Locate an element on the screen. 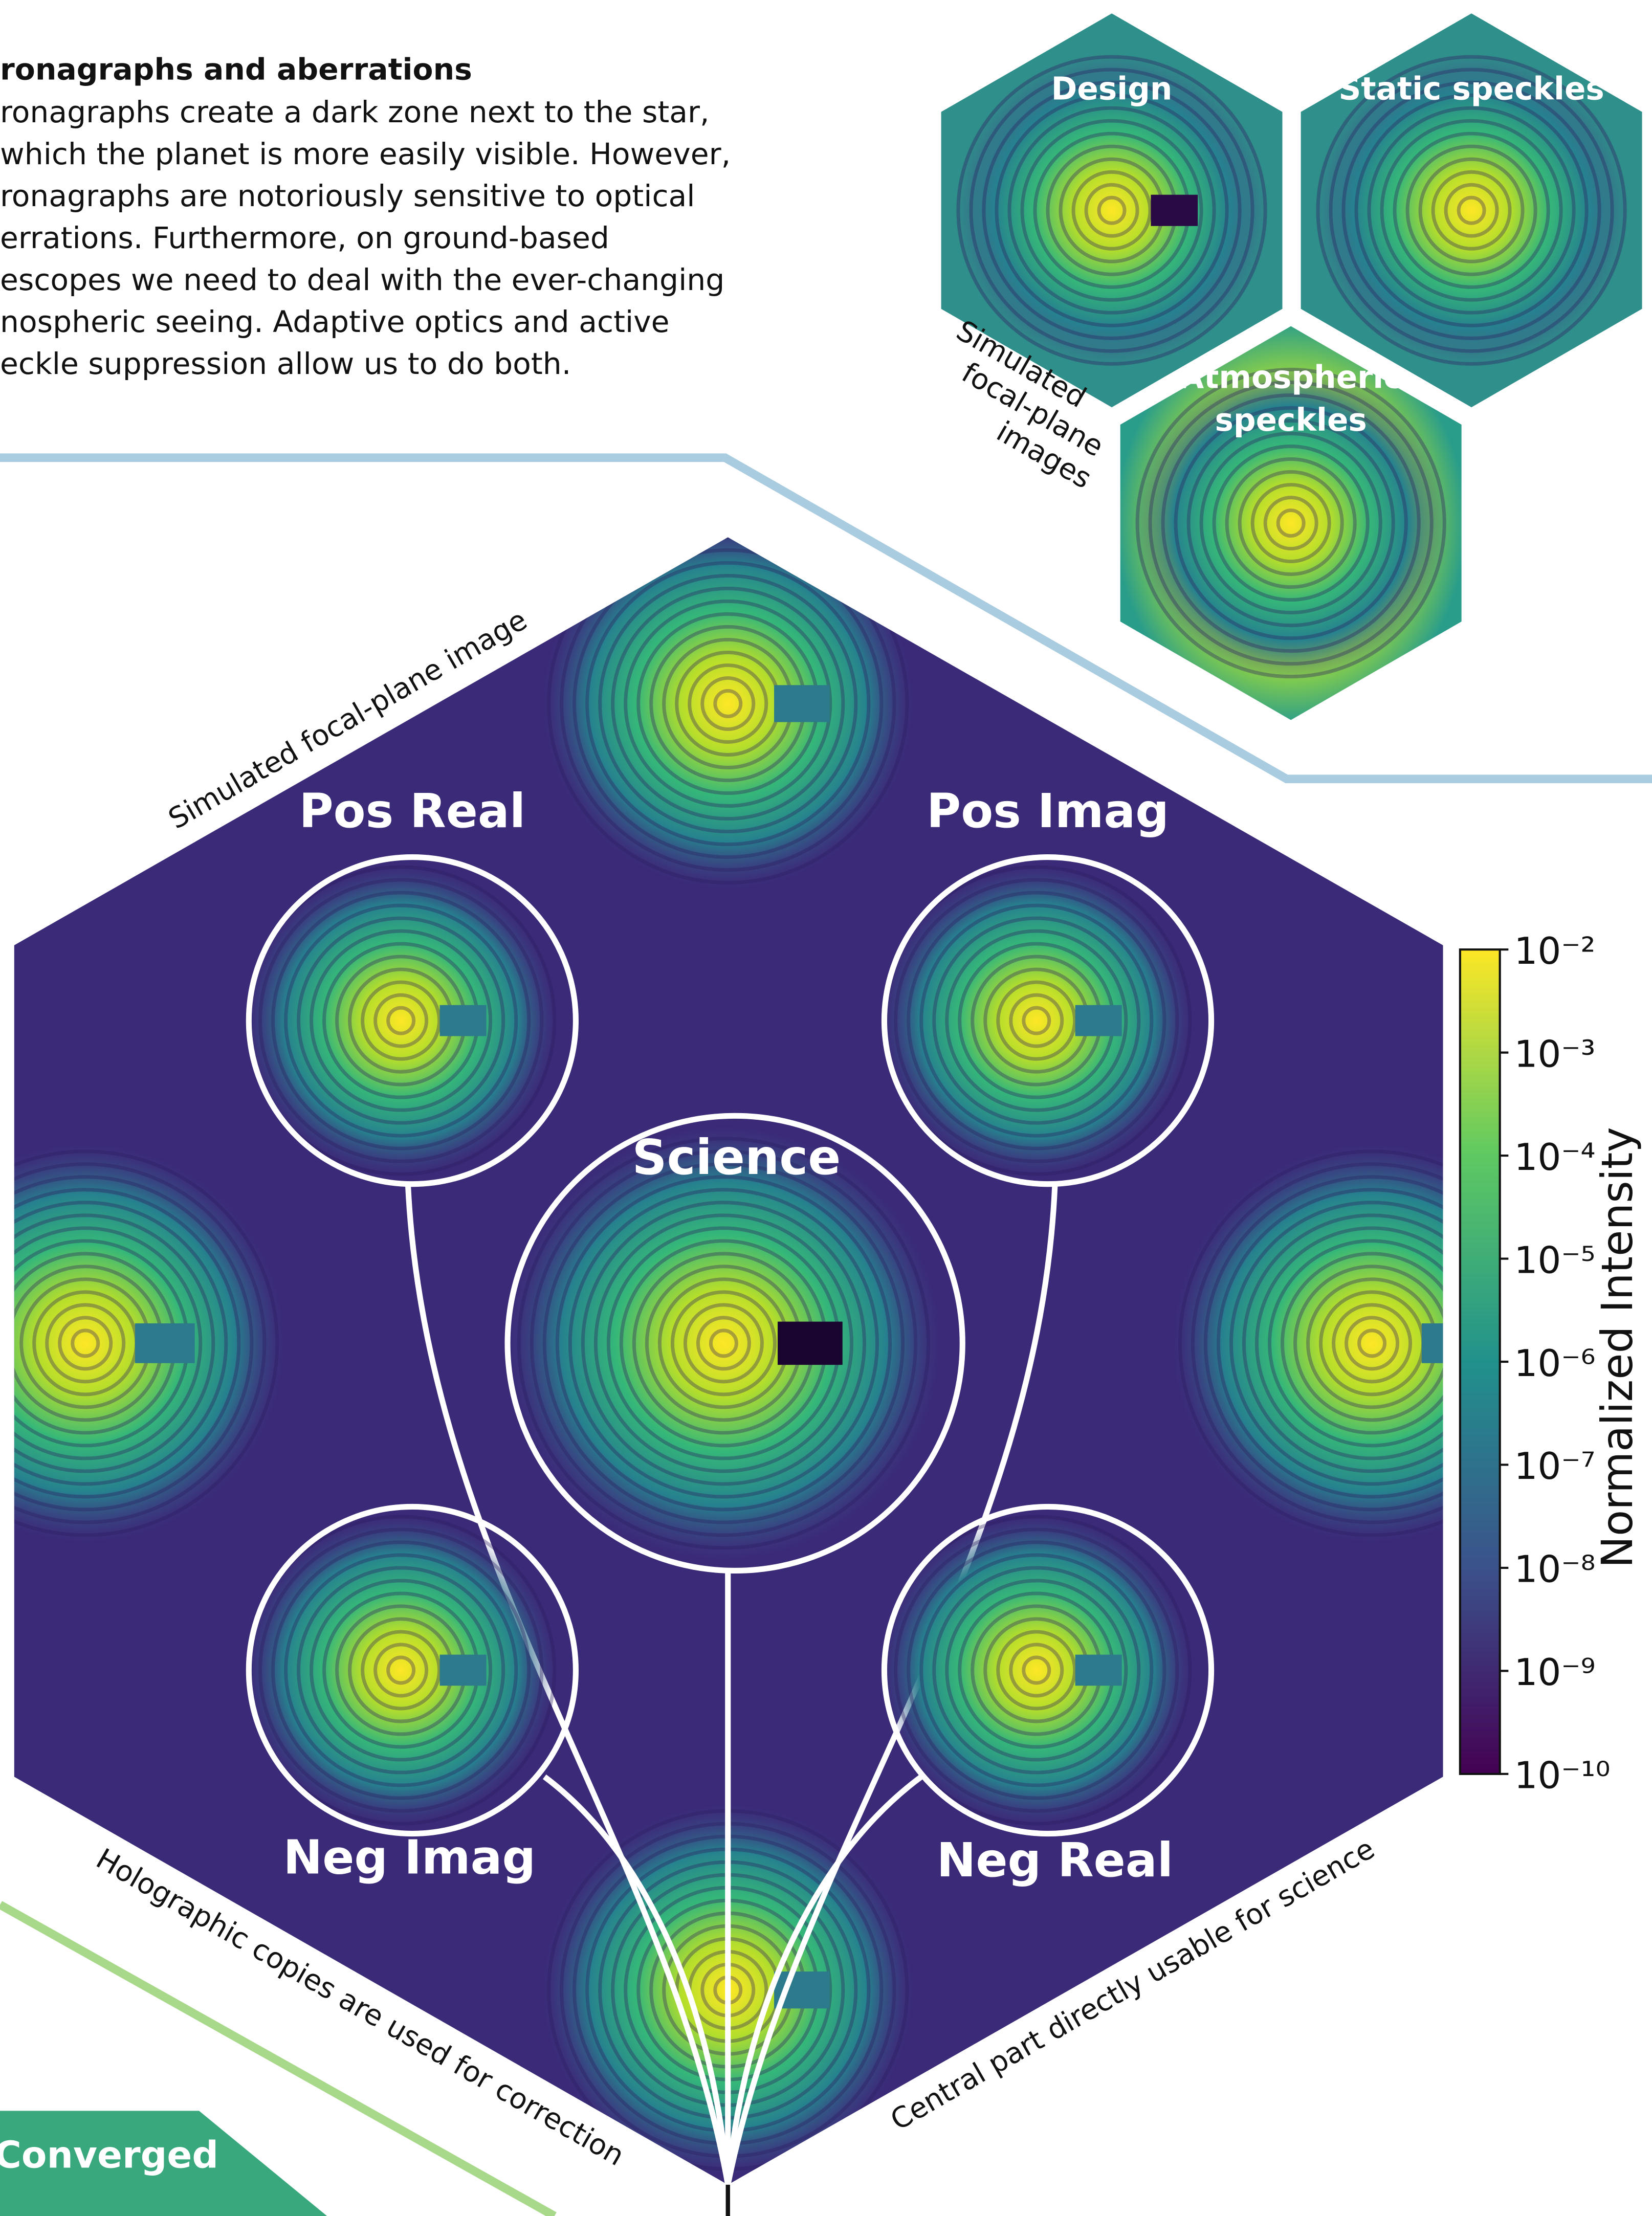 Image resolution: width=1652 pixels, height=2216 pixels. thumbnail-spots is located at coordinates (1471, 210).